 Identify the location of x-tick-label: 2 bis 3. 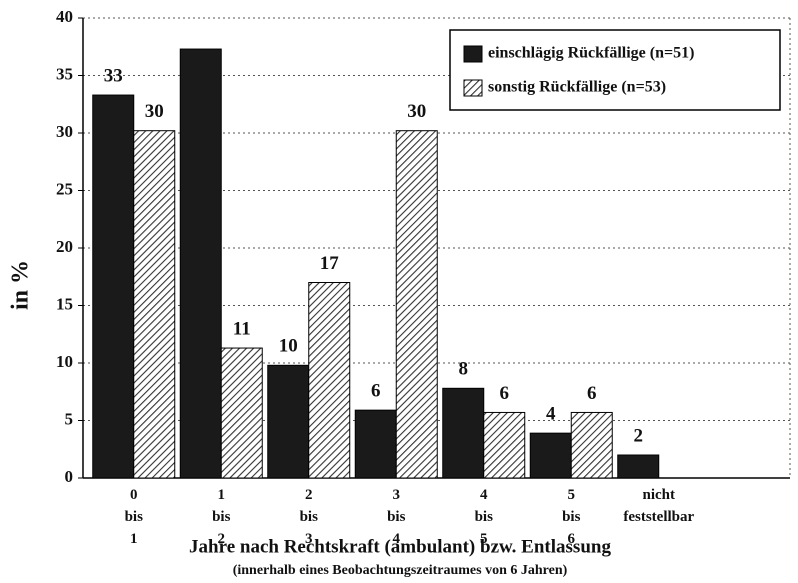
(309, 517).